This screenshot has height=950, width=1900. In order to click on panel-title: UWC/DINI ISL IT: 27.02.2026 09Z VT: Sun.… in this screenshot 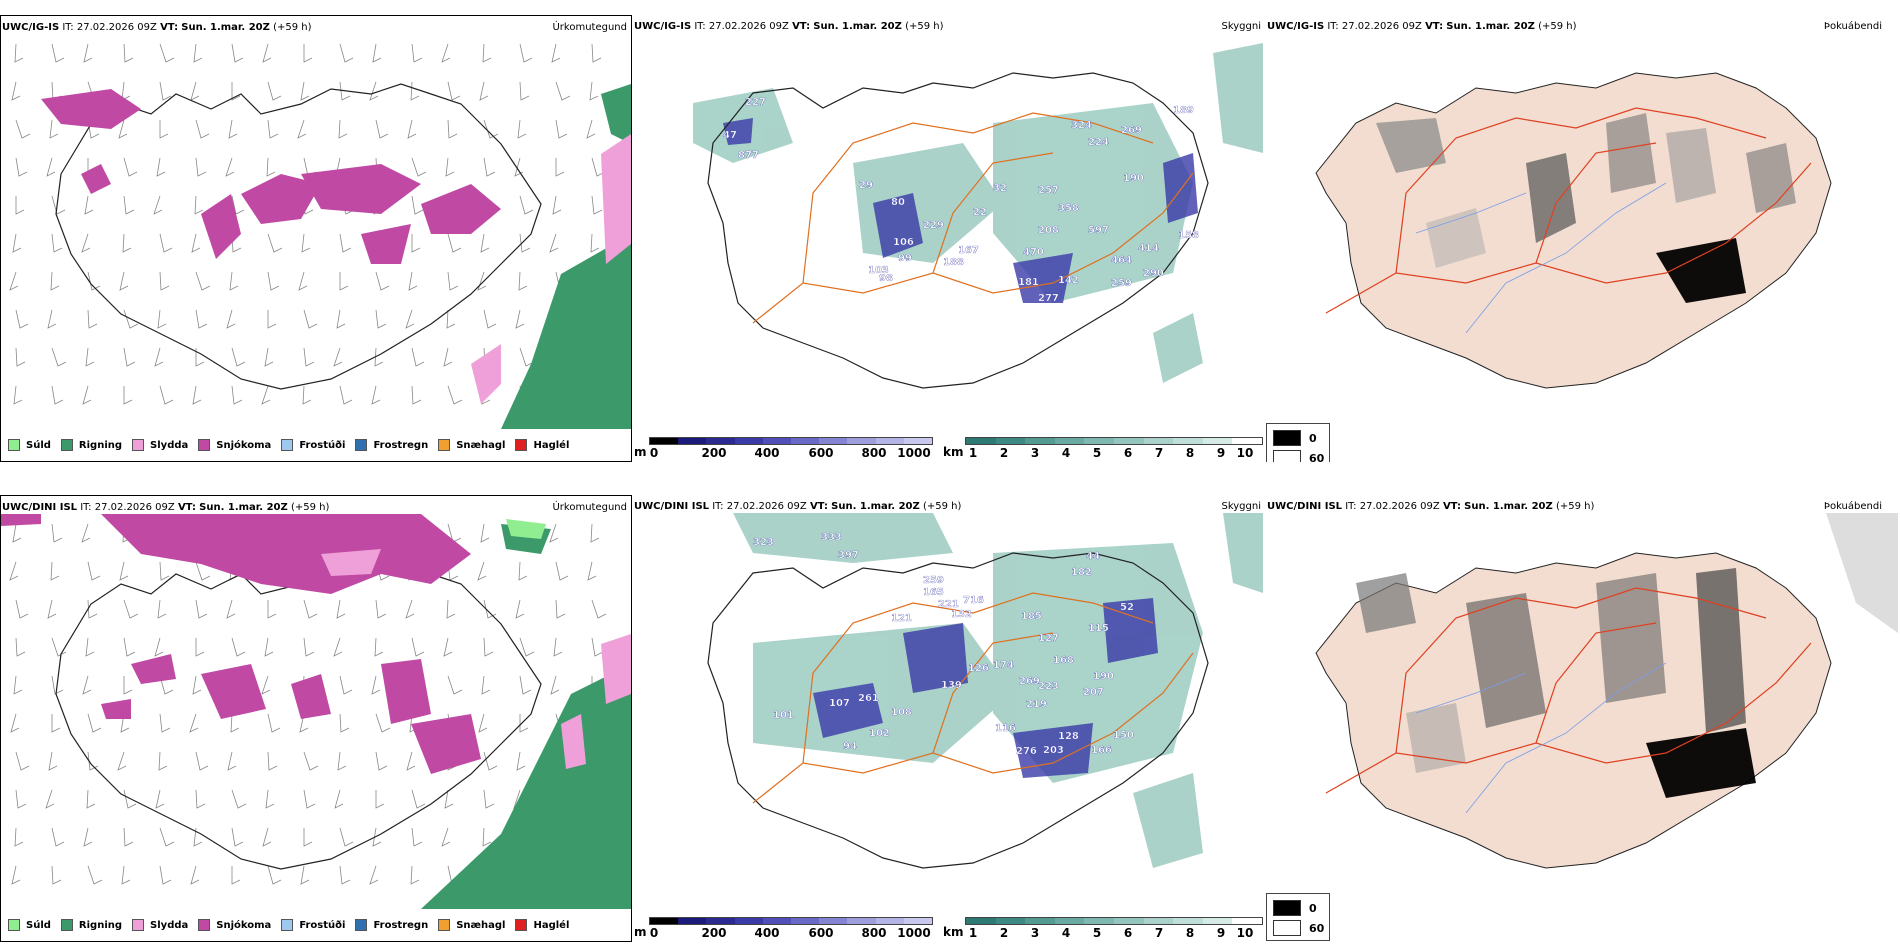, I will do `click(1431, 506)`.